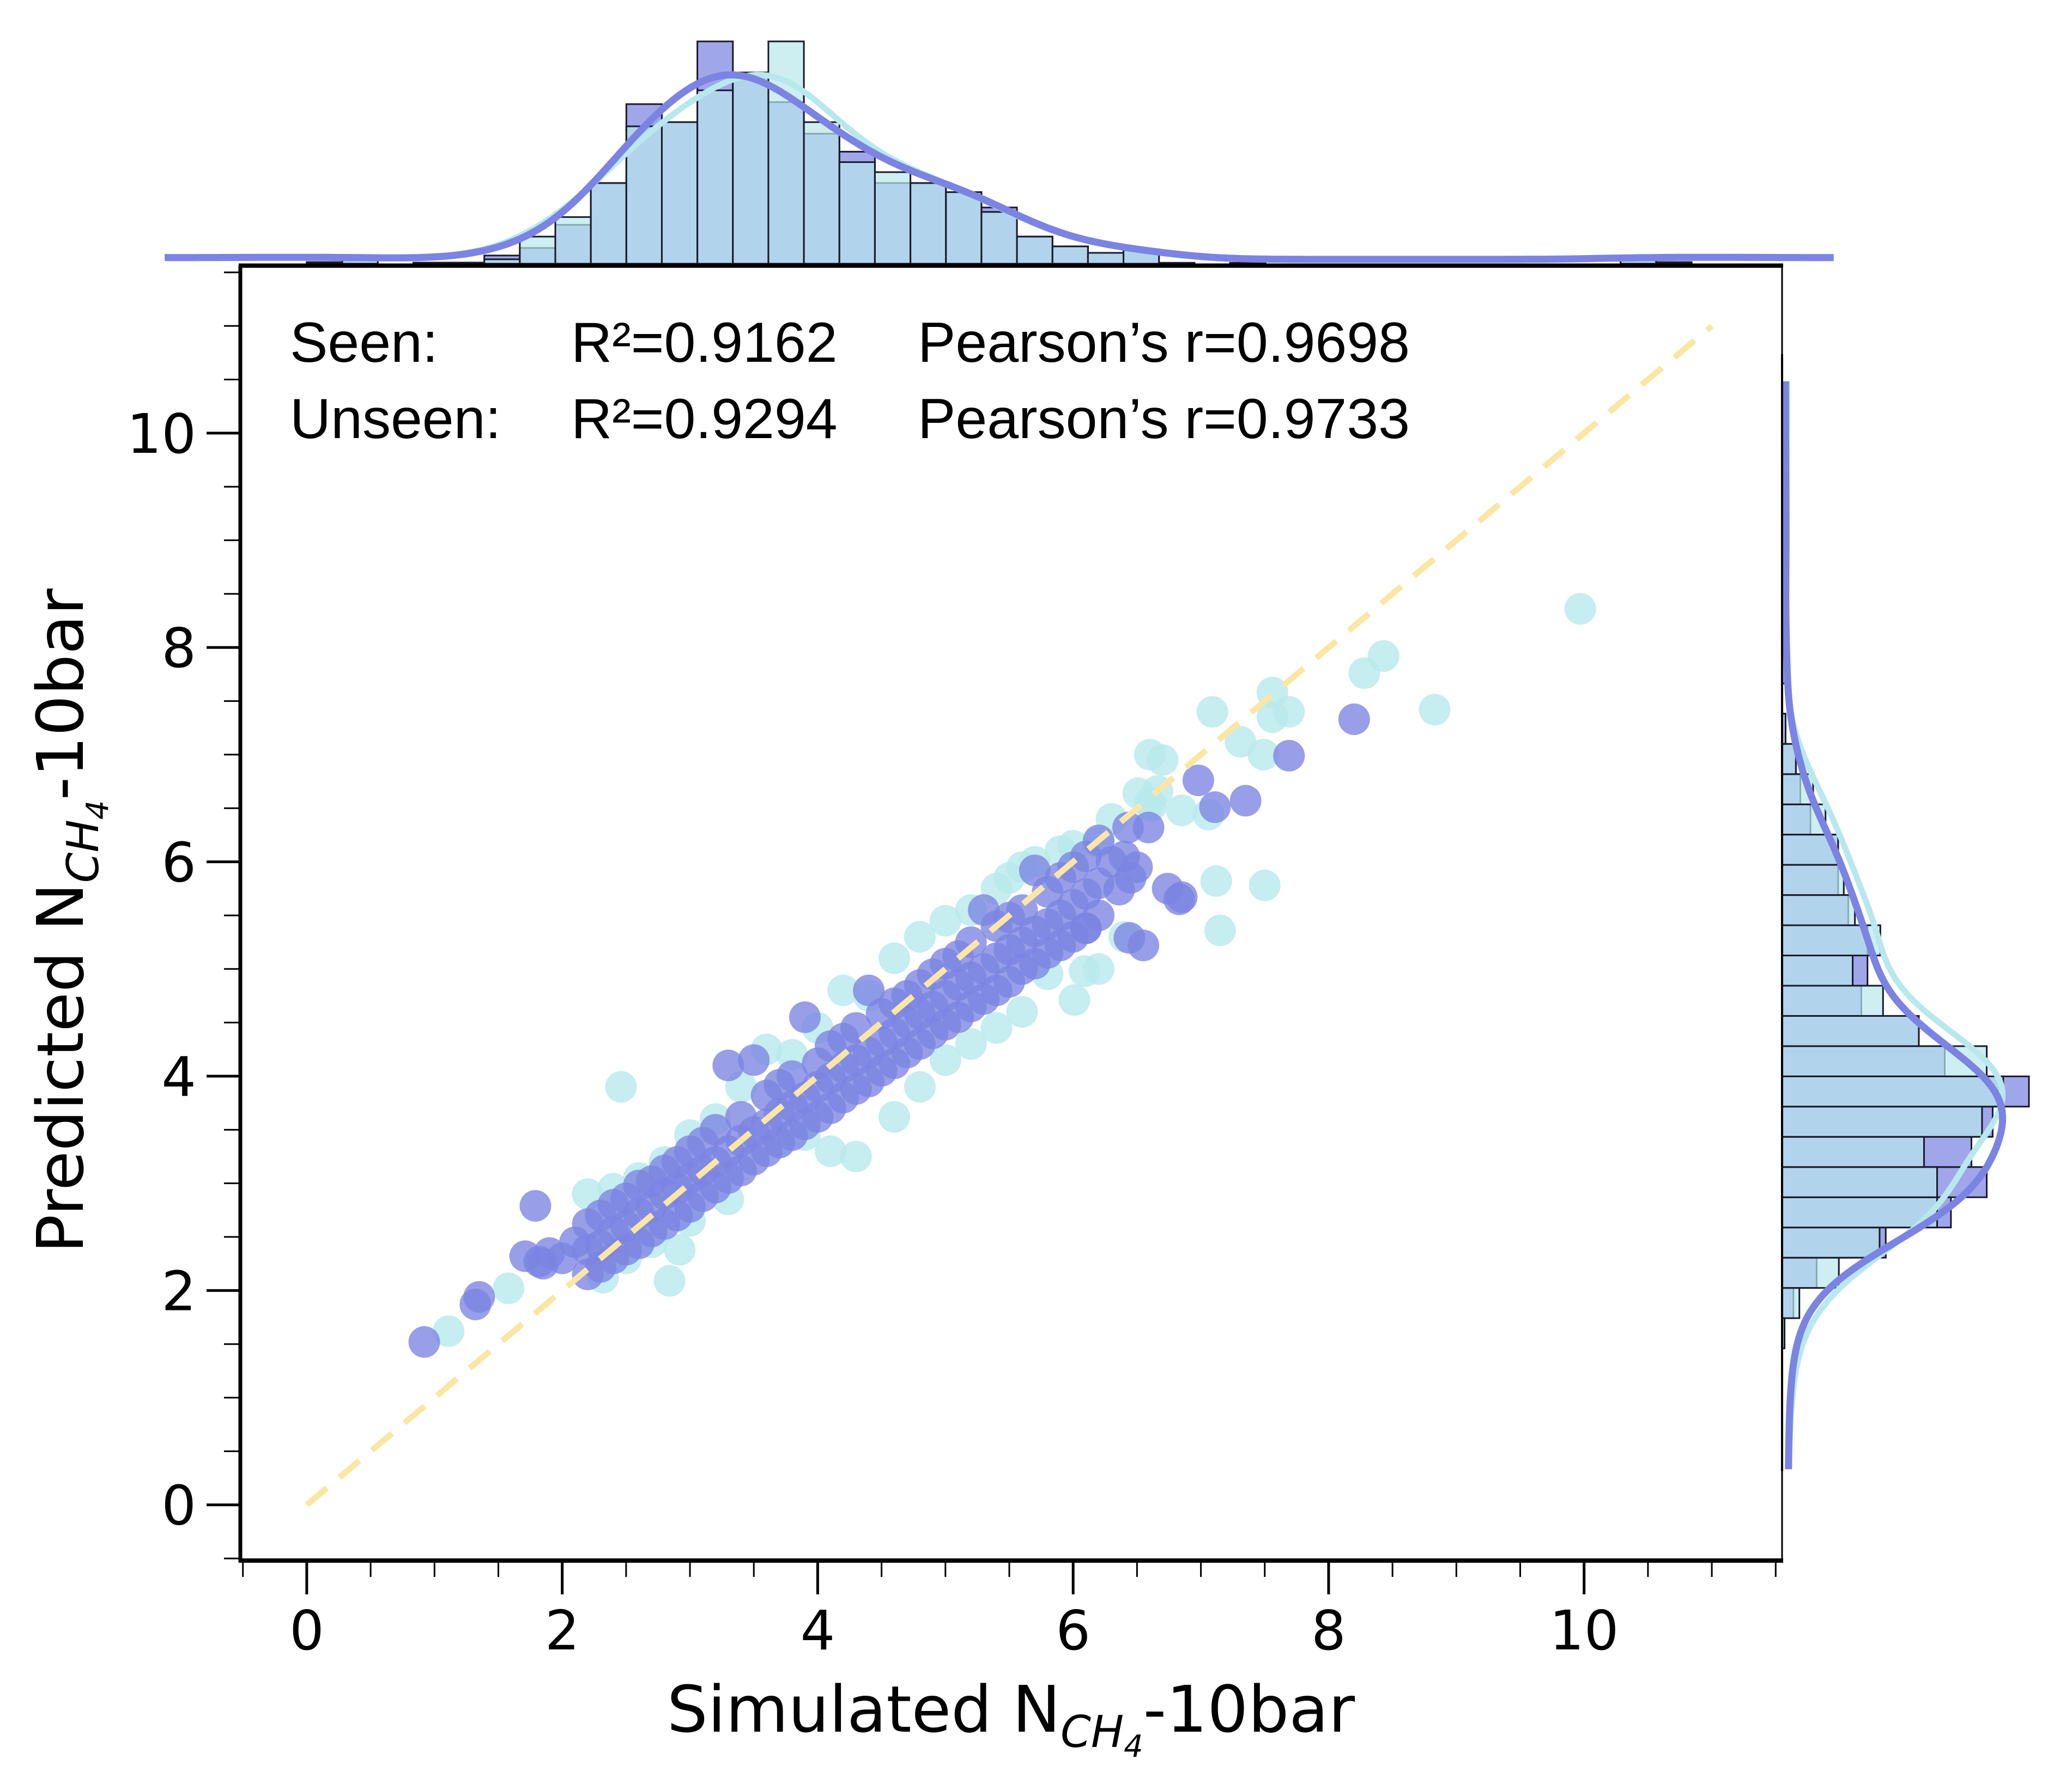  What do you see at coordinates (704, 342) in the screenshot?
I see `annotation-seen-r2: R²=0.9162` at bounding box center [704, 342].